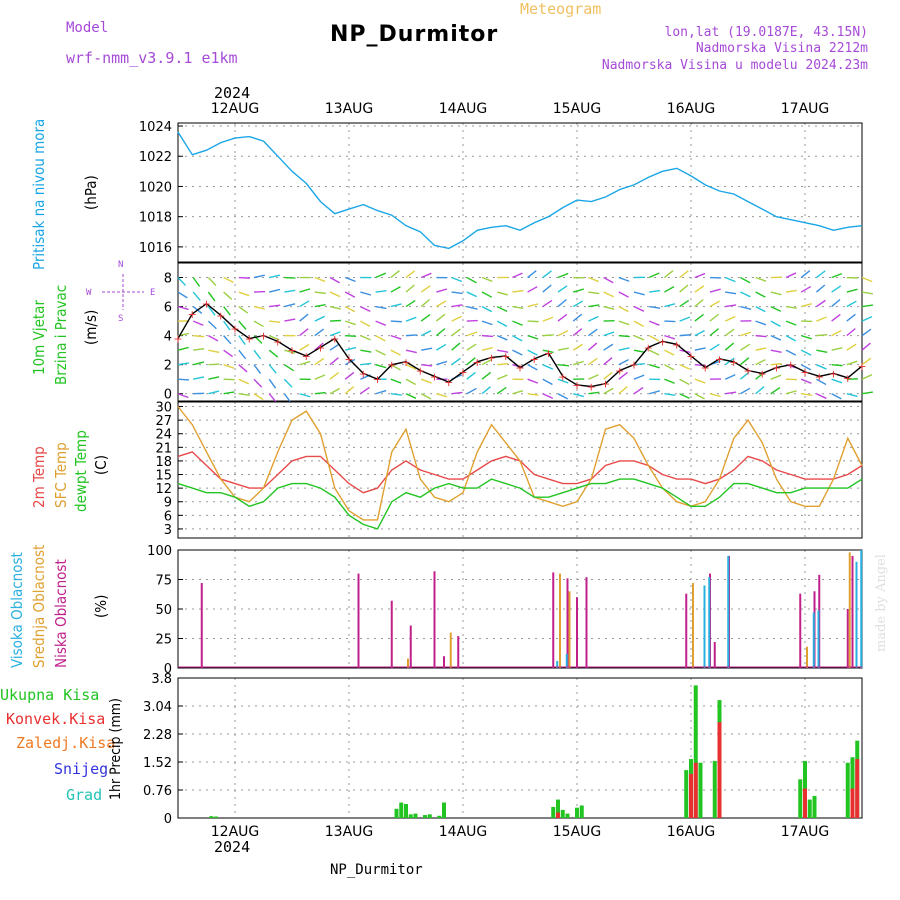  Describe the element at coordinates (235, 109) in the screenshot. I see `day-label-top: 12AUG` at that location.